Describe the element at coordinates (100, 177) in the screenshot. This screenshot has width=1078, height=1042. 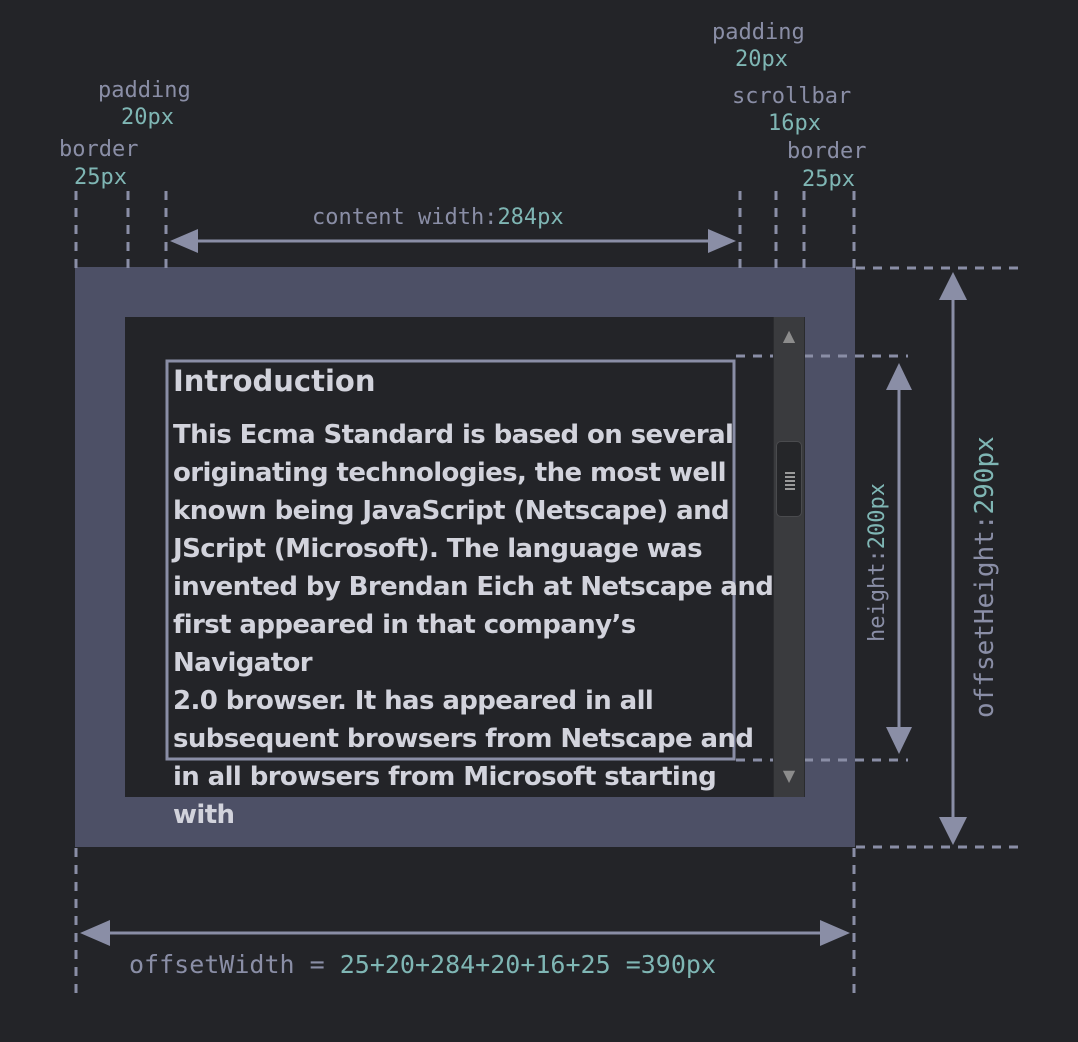
I see `border-left-value: 25px` at that location.